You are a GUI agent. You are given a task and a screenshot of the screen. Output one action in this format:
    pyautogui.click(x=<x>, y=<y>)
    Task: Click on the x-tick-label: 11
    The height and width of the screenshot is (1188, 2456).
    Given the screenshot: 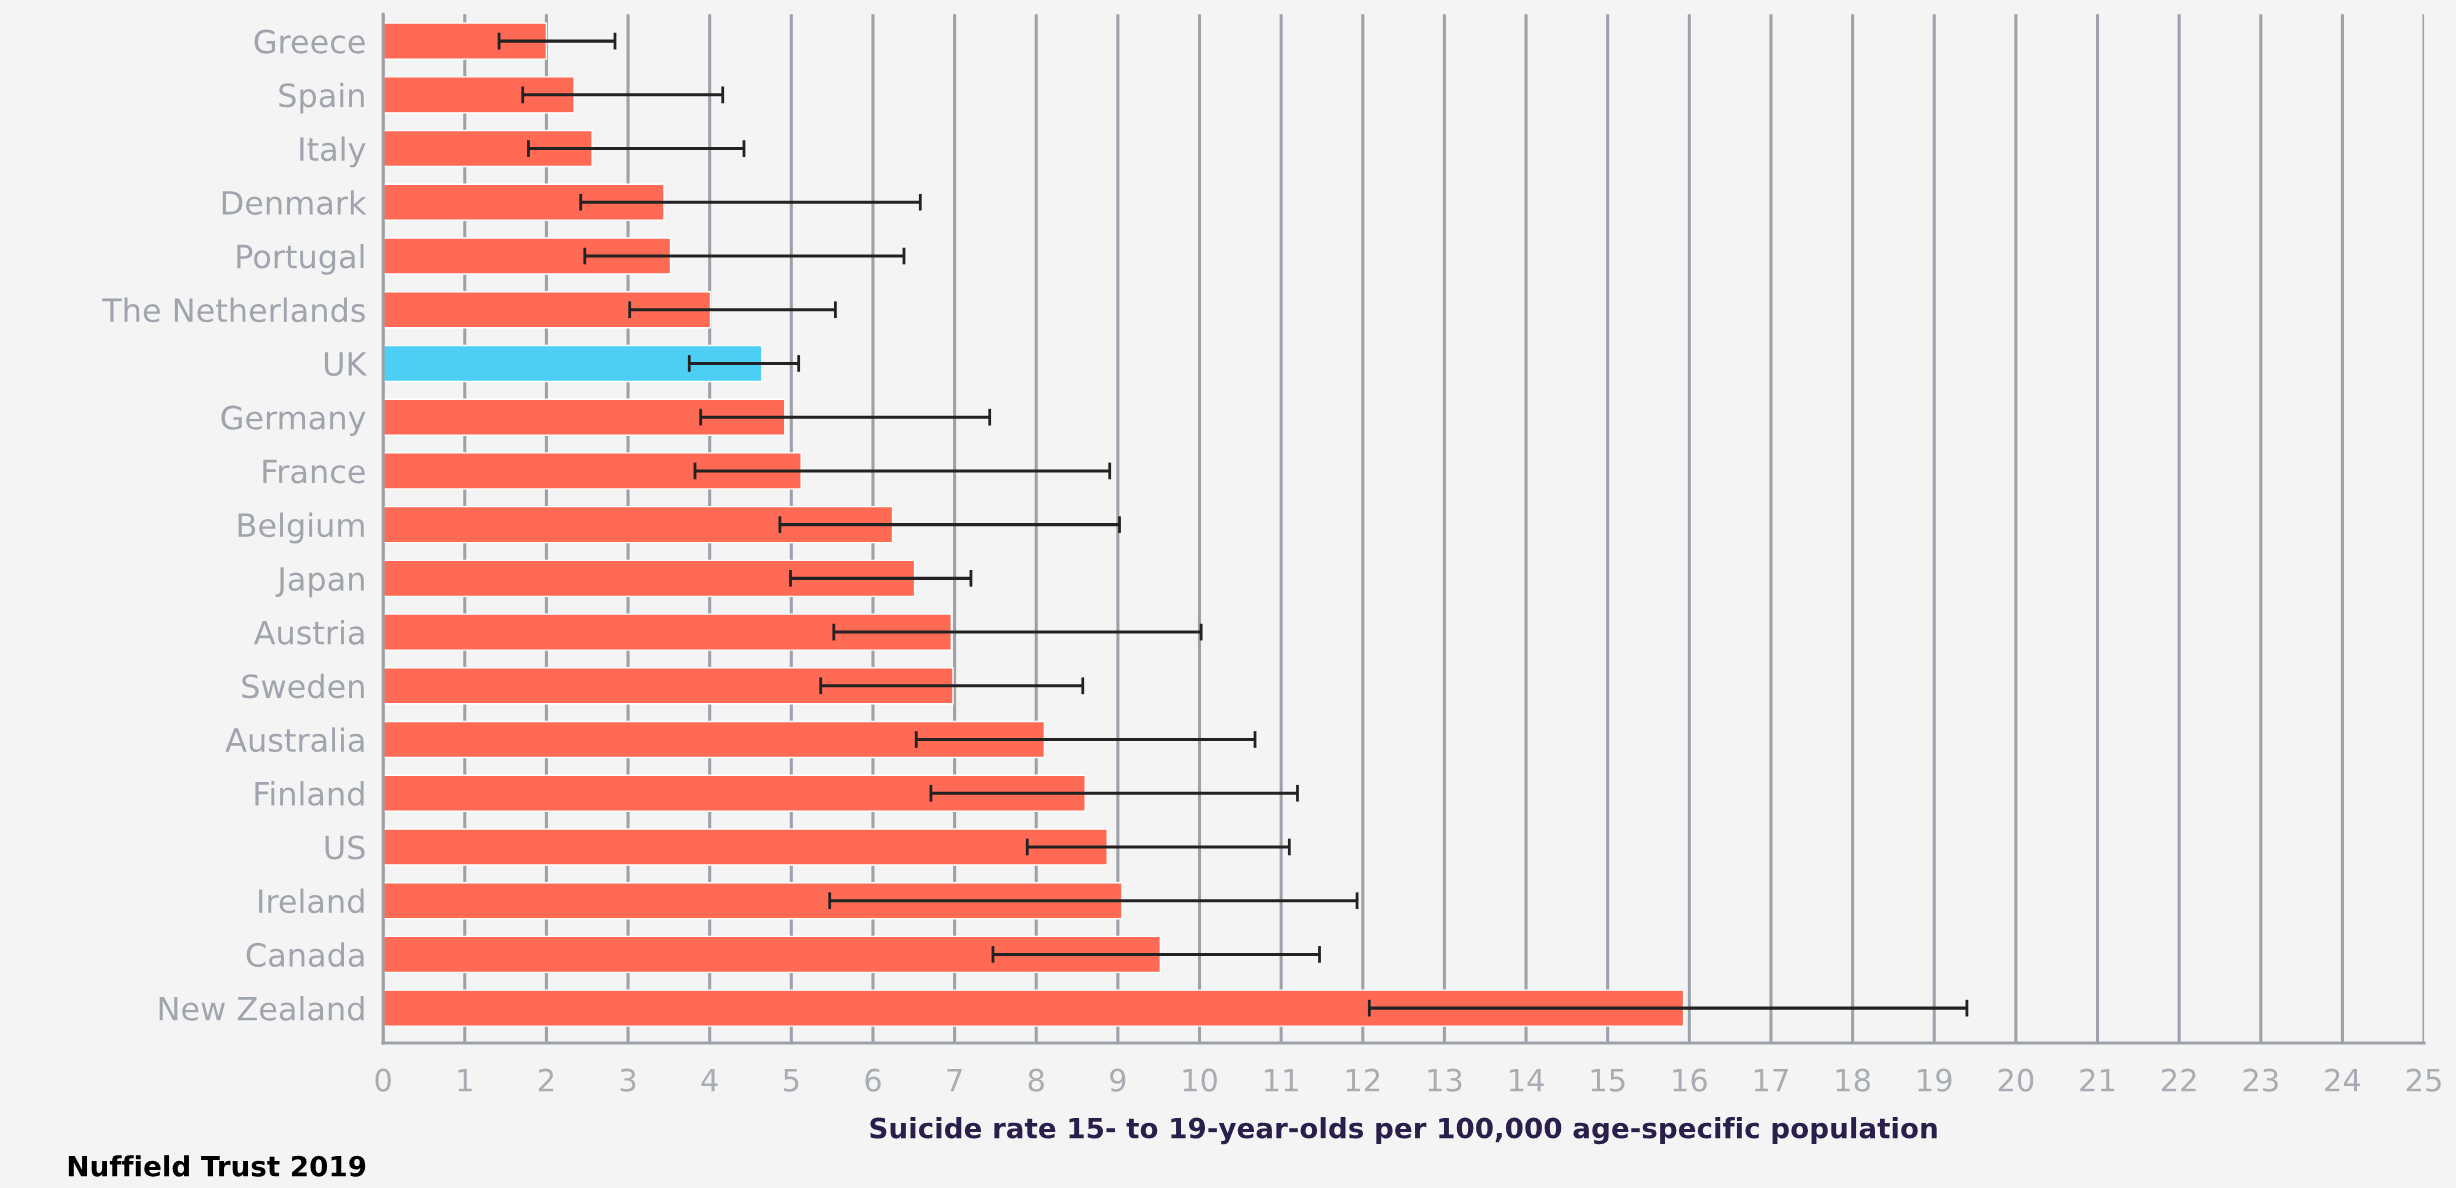 What is the action you would take?
    pyautogui.click(x=1281, y=1080)
    